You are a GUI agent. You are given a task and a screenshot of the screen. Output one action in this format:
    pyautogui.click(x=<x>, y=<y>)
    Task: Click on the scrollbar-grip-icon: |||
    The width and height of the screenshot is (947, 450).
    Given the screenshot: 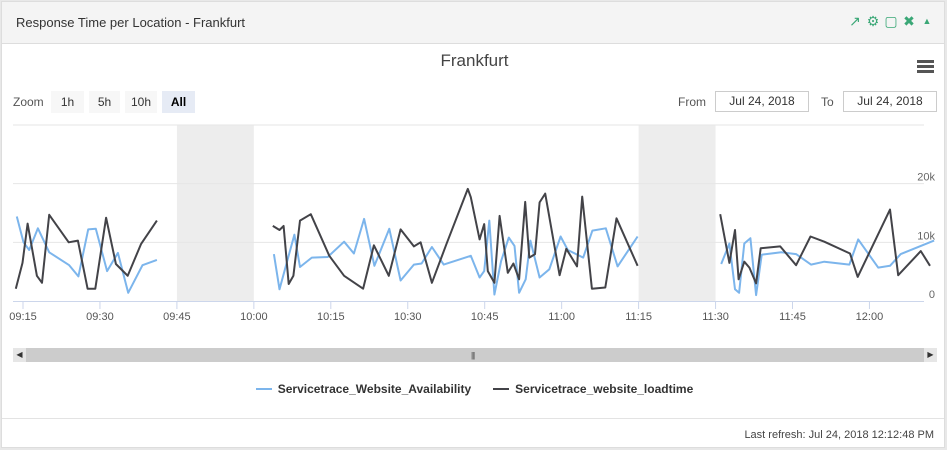 What is the action you would take?
    pyautogui.click(x=473, y=355)
    